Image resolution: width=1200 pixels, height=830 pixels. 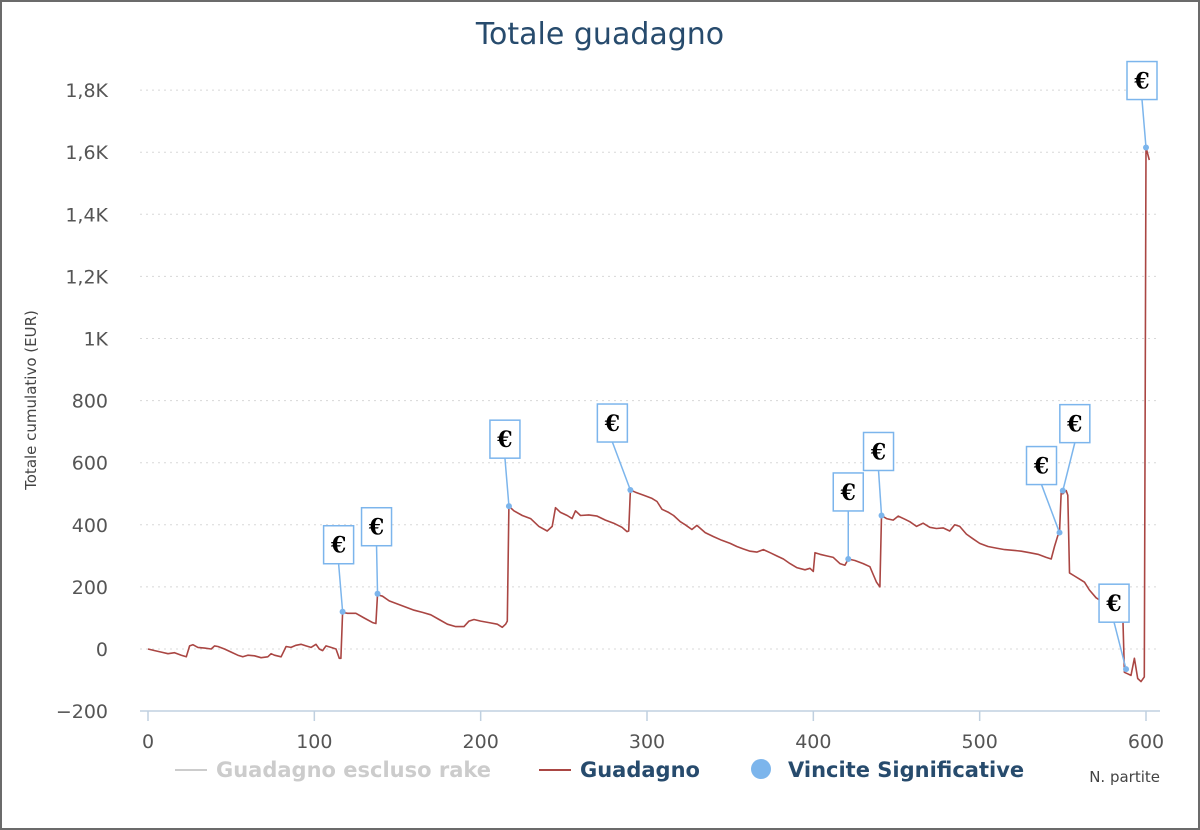 What do you see at coordinates (314, 742) in the screenshot?
I see `x-tick-label: 100` at bounding box center [314, 742].